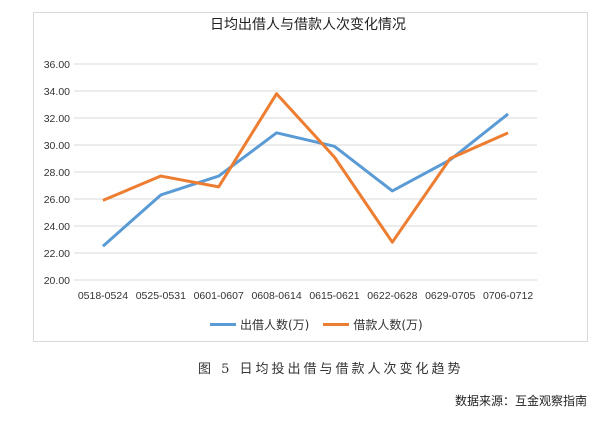 Image resolution: width=616 pixels, height=425 pixels. I want to click on y-tick-label: 24.00, so click(57, 227).